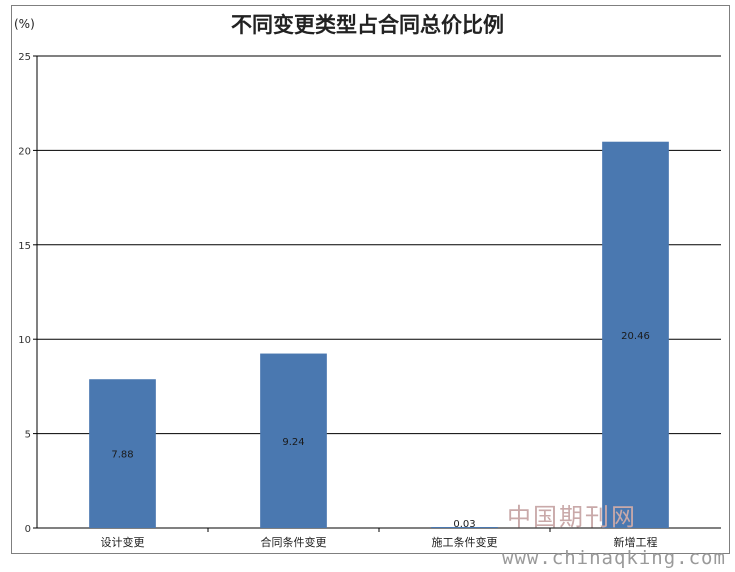 This screenshot has height=572, width=735. What do you see at coordinates (24, 340) in the screenshot?
I see `y-tick-label: 10` at bounding box center [24, 340].